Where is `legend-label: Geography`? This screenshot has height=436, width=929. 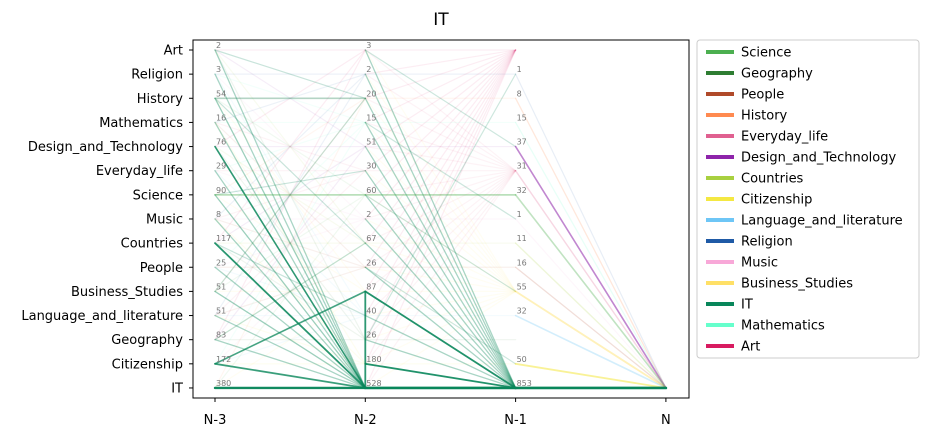
legend-label: Geography is located at coordinates (777, 74).